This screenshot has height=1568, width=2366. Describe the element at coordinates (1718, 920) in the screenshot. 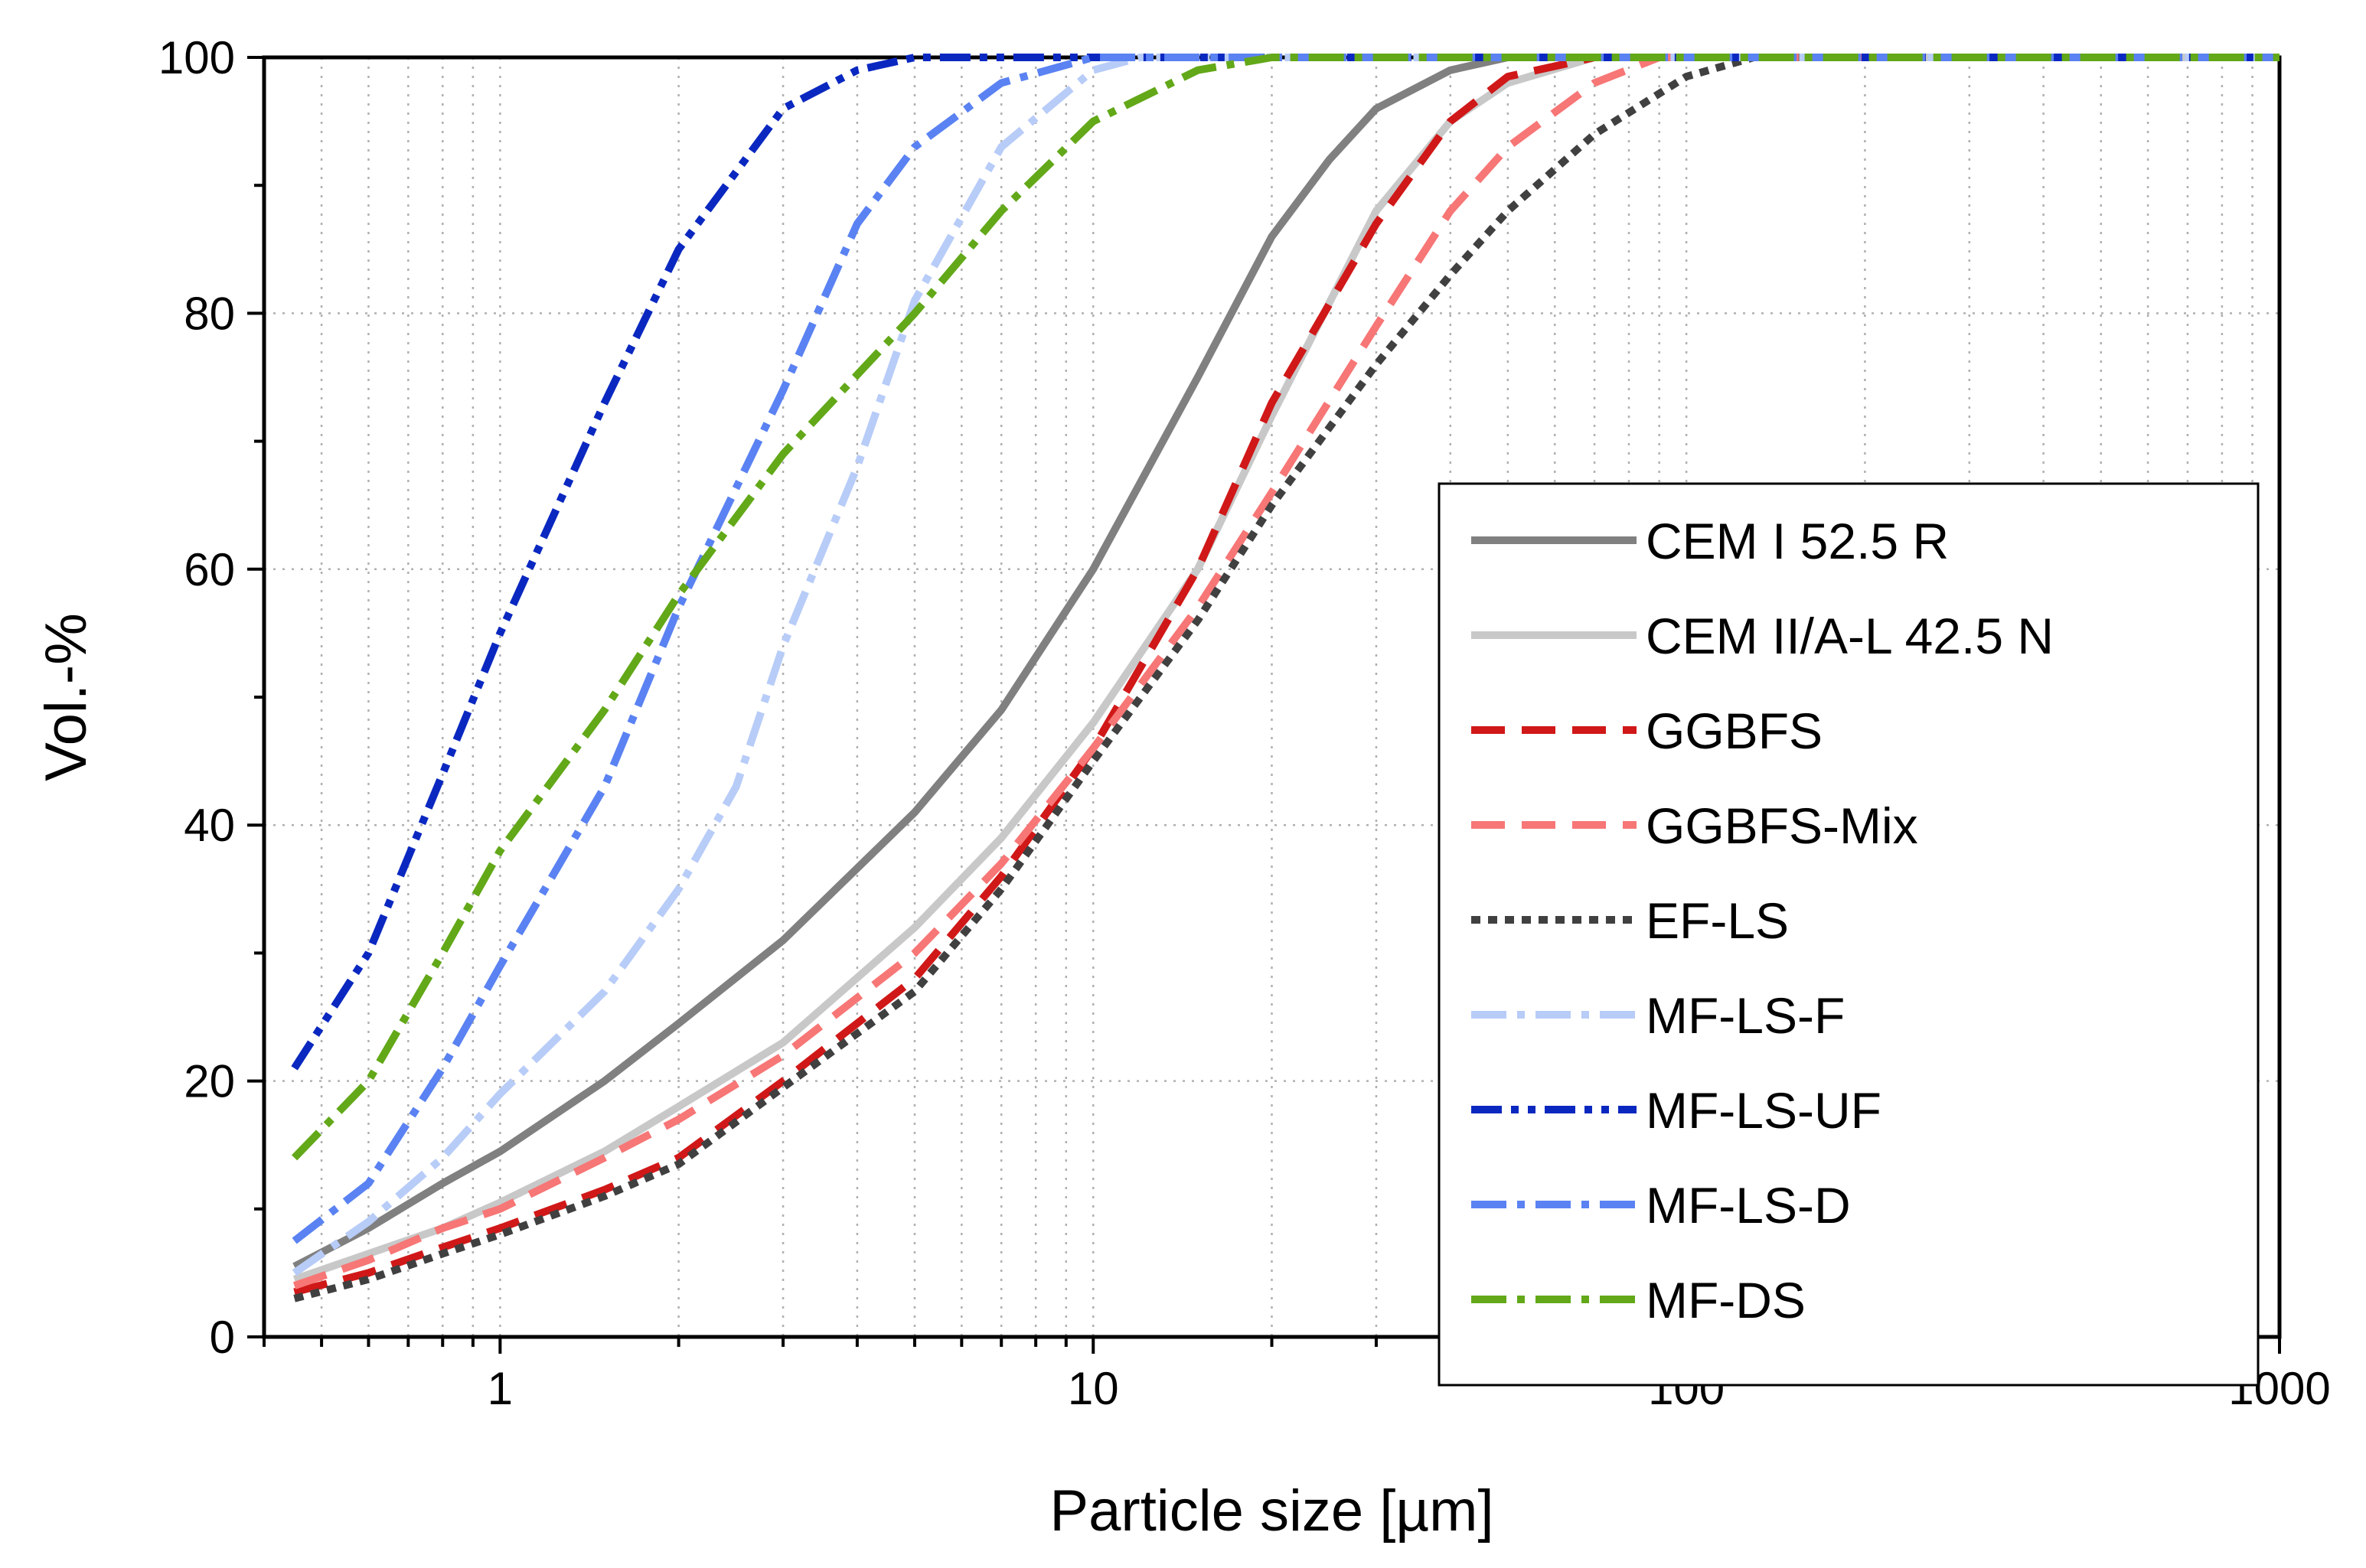

I see `legend-label: EF-LS` at that location.